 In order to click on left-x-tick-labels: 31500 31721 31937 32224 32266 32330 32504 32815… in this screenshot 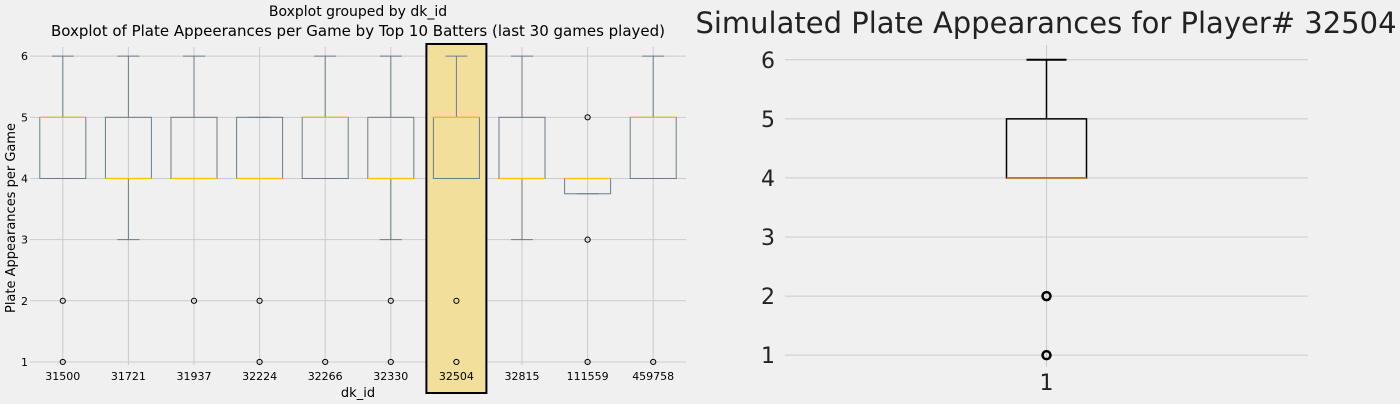, I will do `click(359, 376)`.